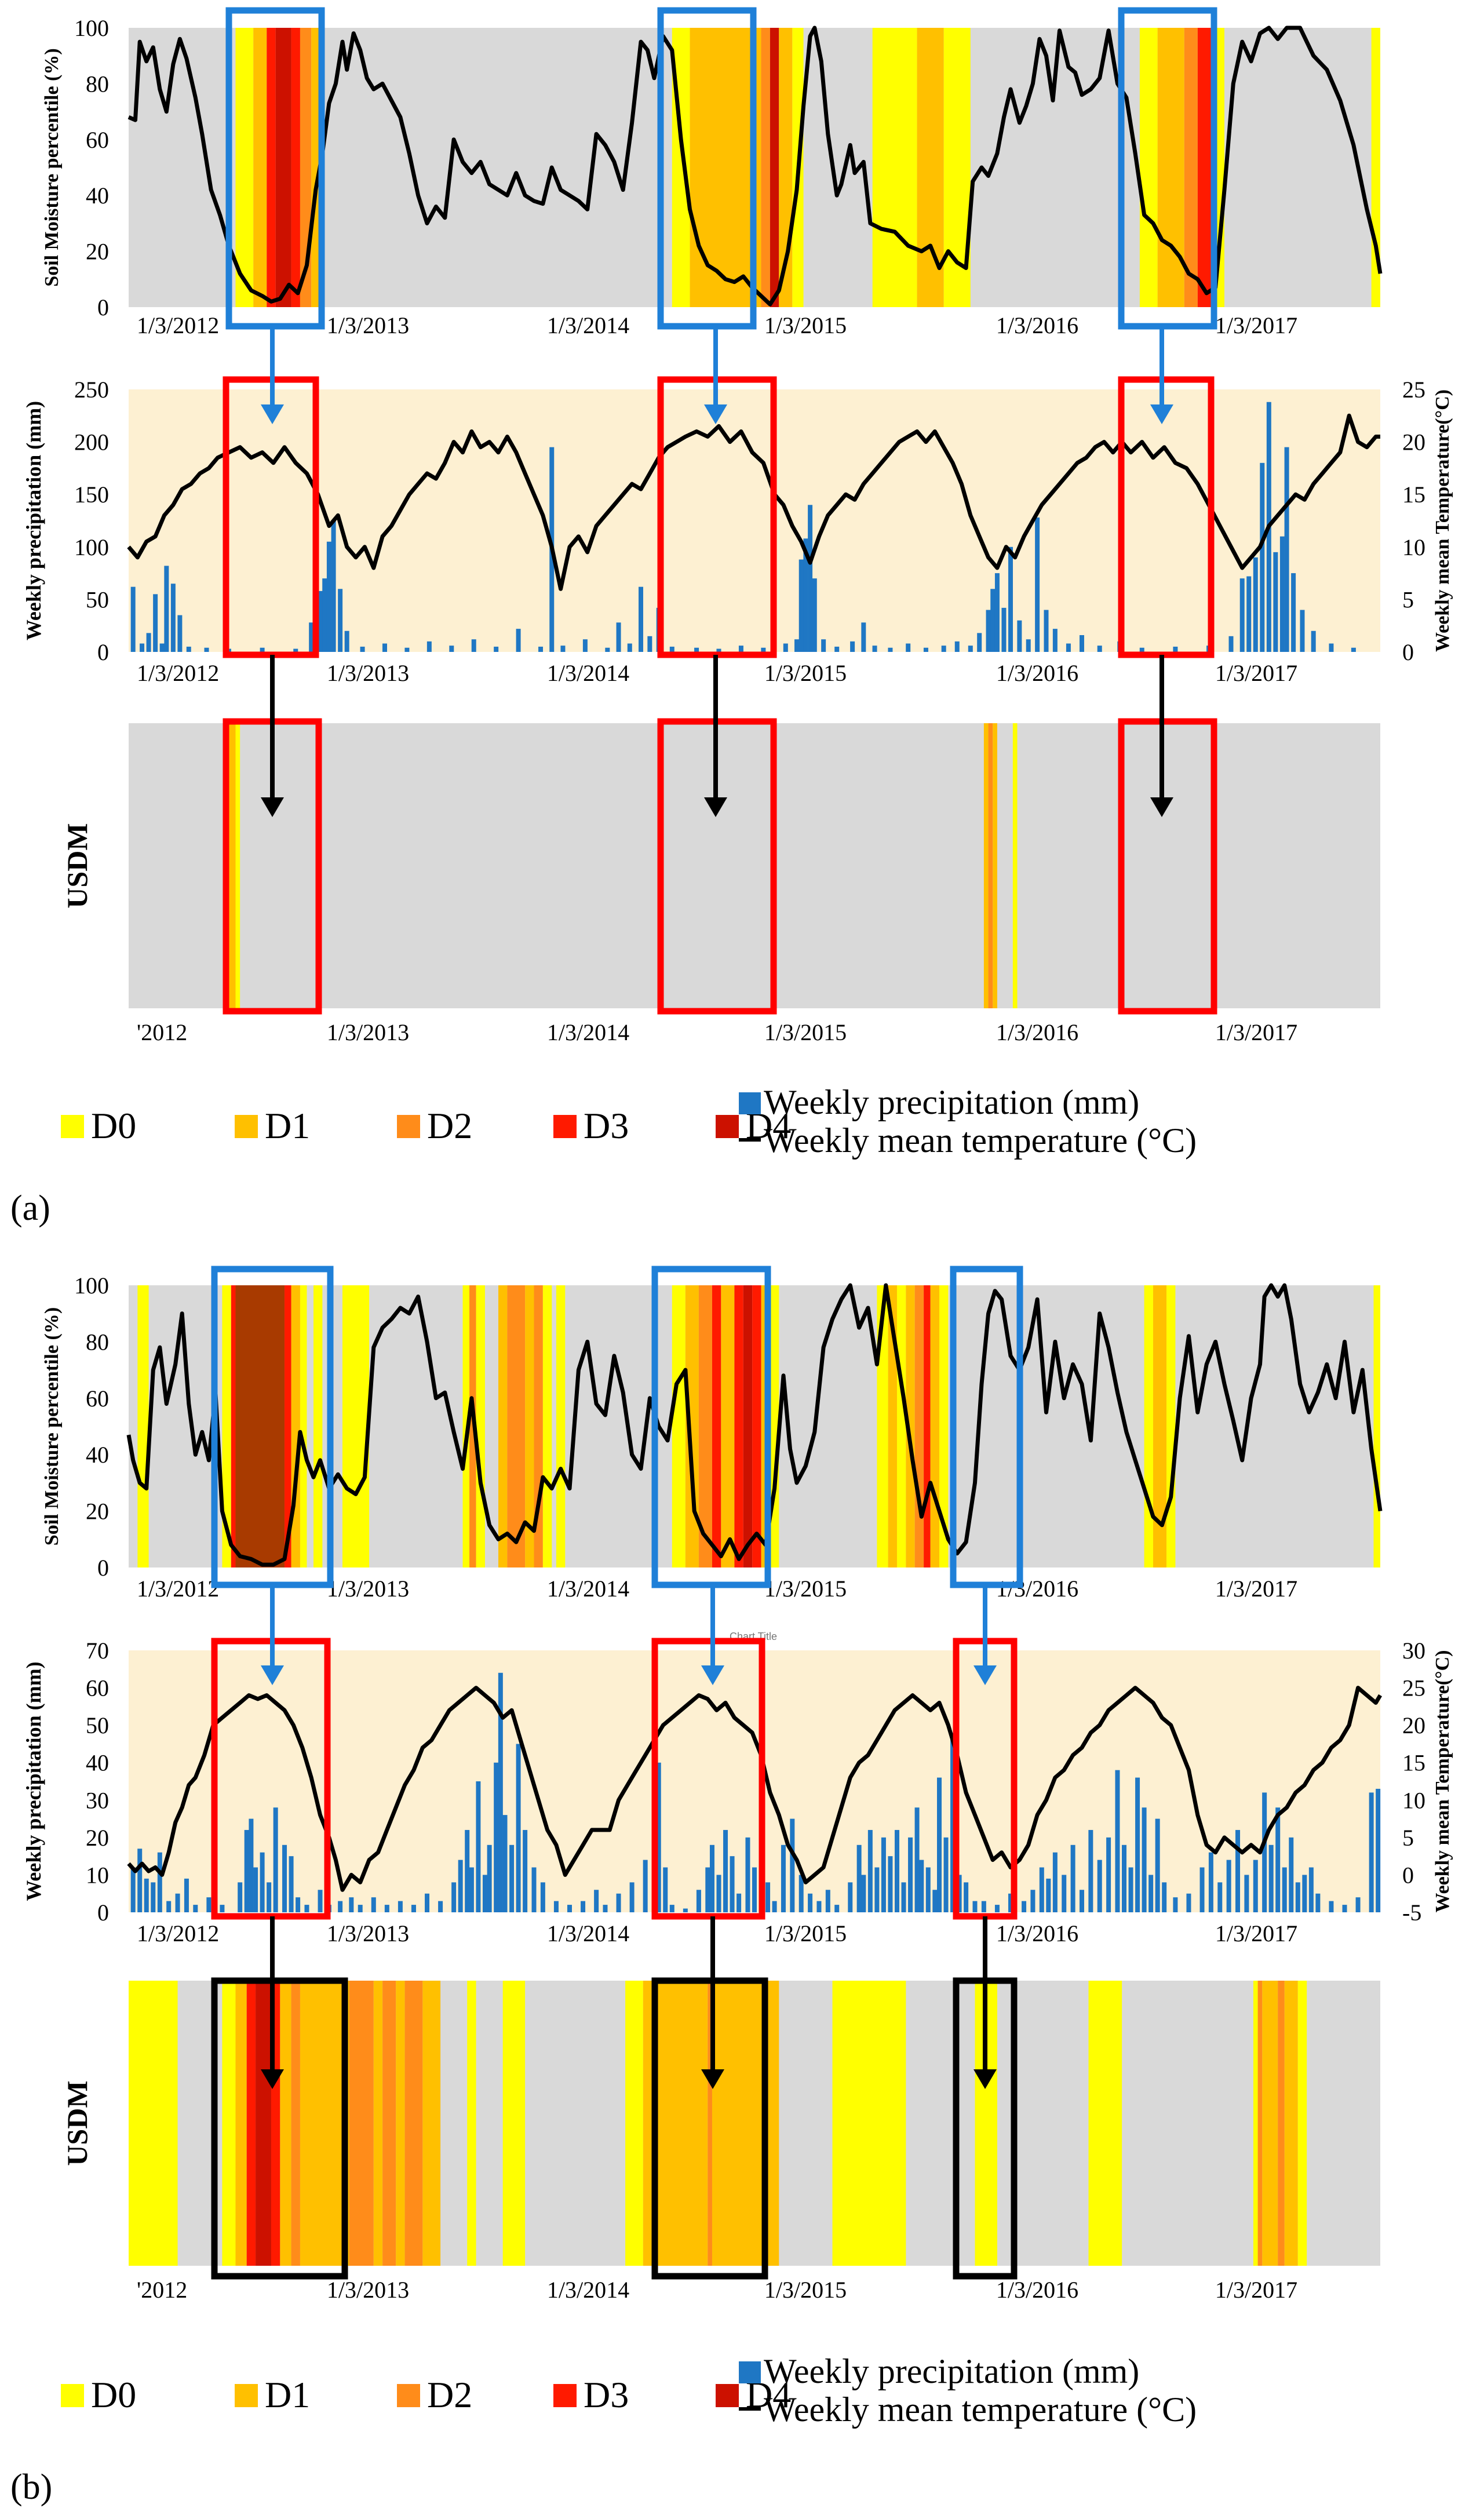  What do you see at coordinates (449, 2394) in the screenshot?
I see `b-legend-label: D2` at bounding box center [449, 2394].